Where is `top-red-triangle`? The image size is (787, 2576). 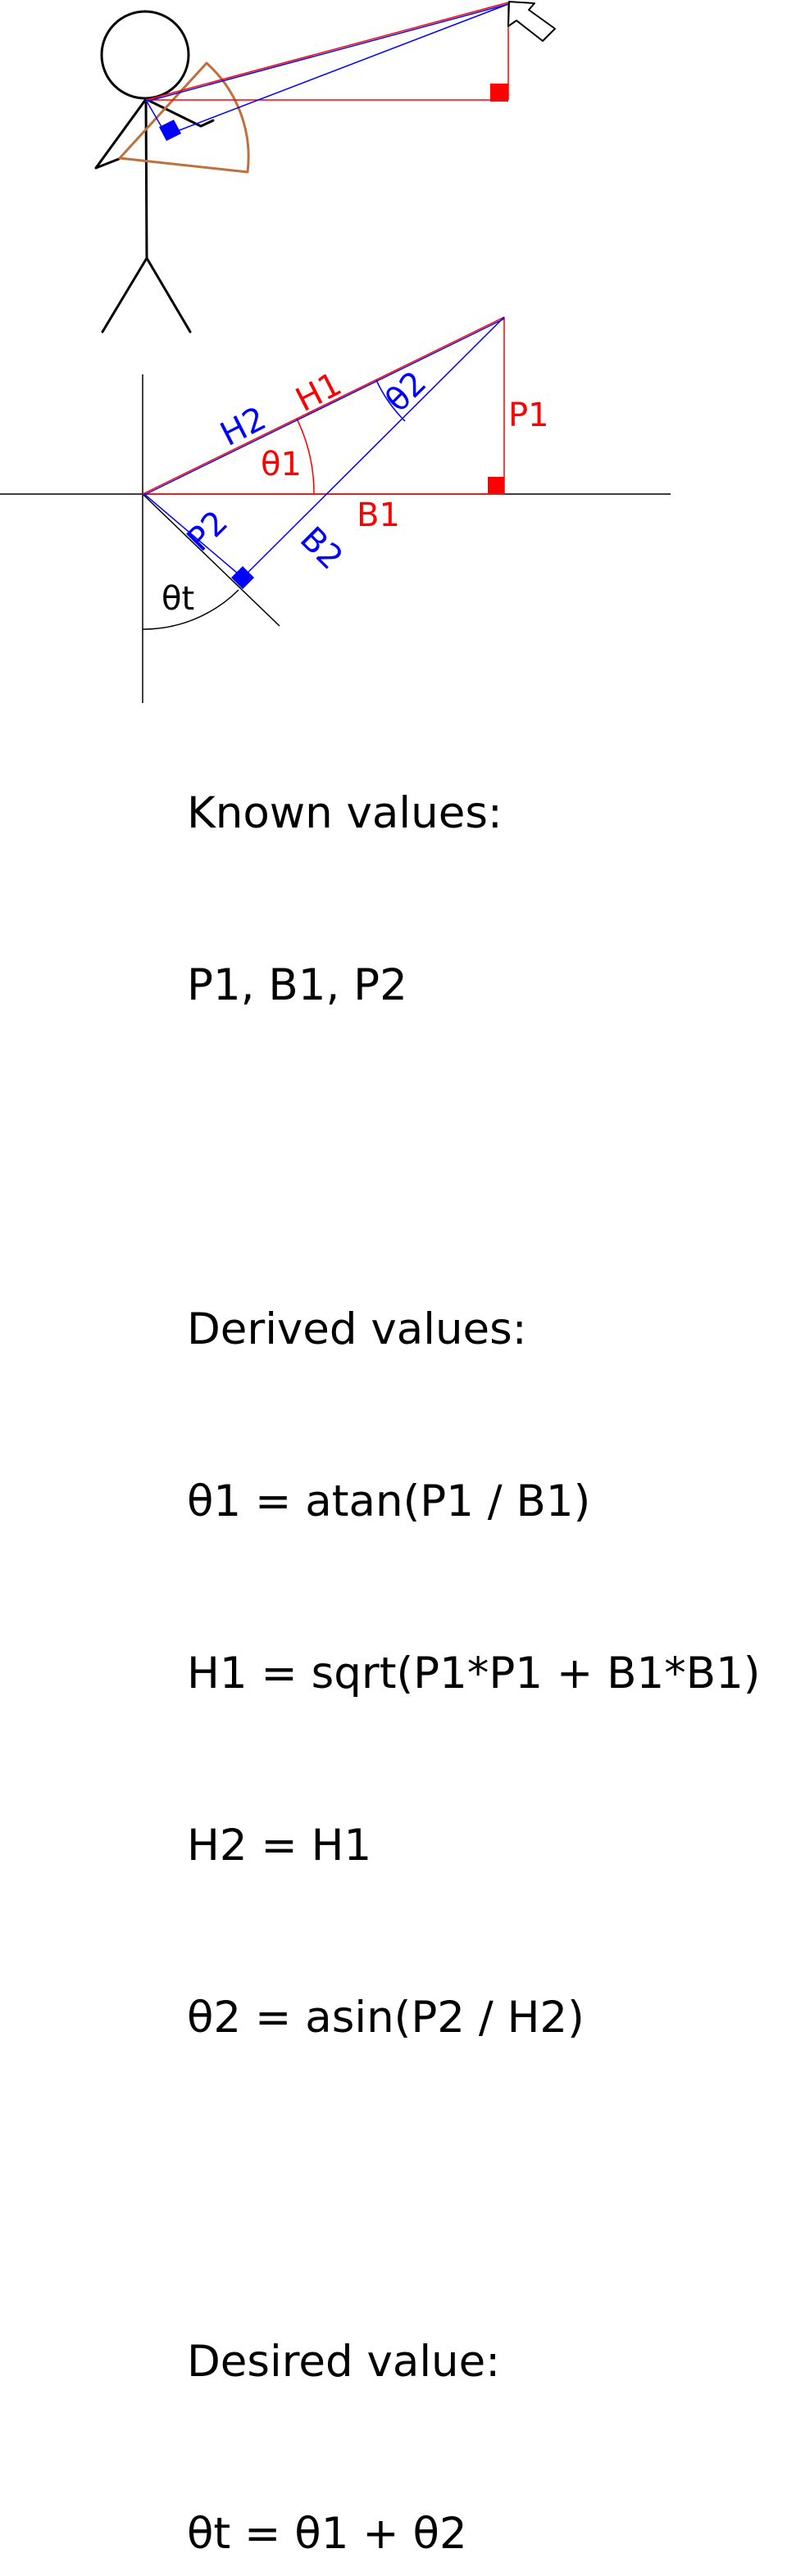
top-red-triangle is located at coordinates (327, 51).